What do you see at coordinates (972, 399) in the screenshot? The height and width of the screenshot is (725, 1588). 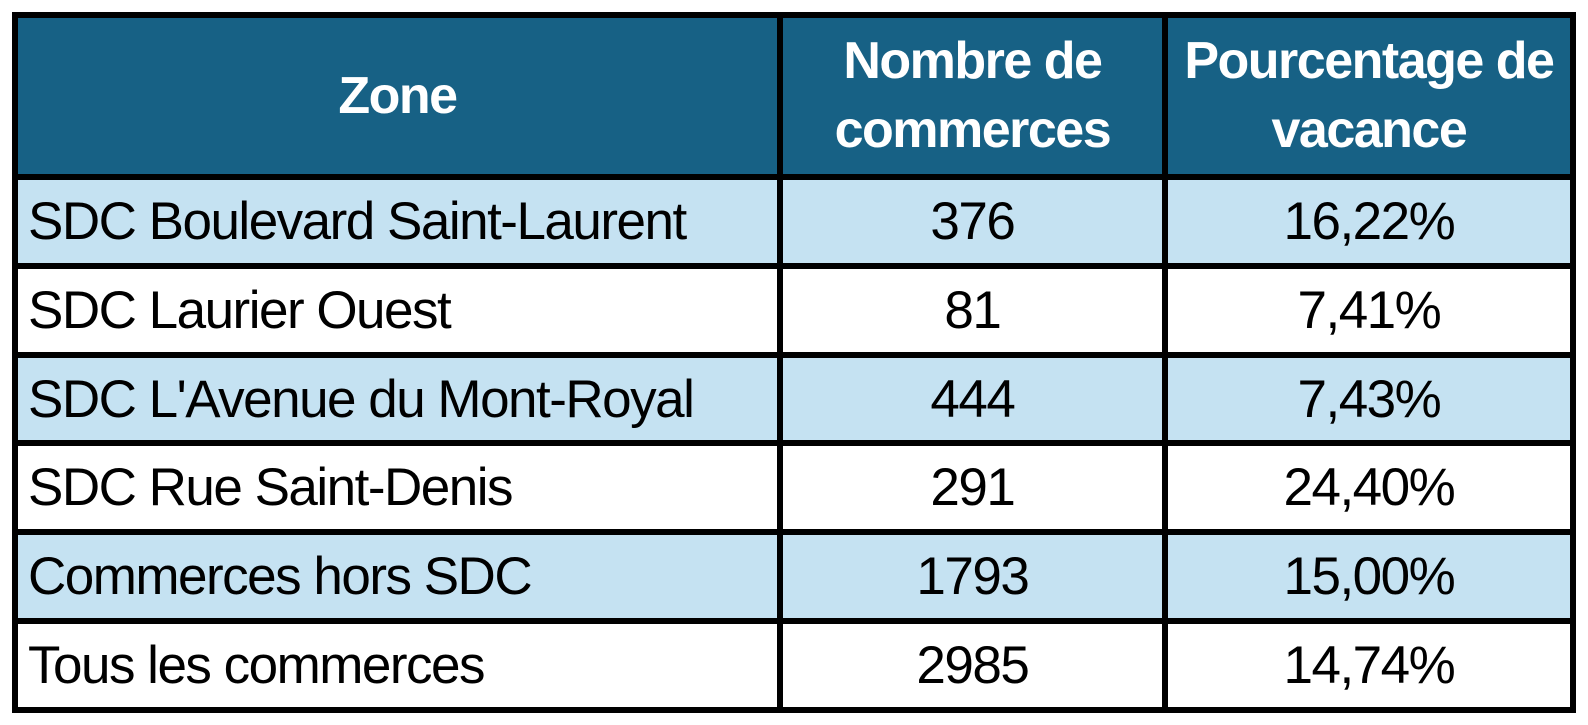 I see `count-cell: 444` at bounding box center [972, 399].